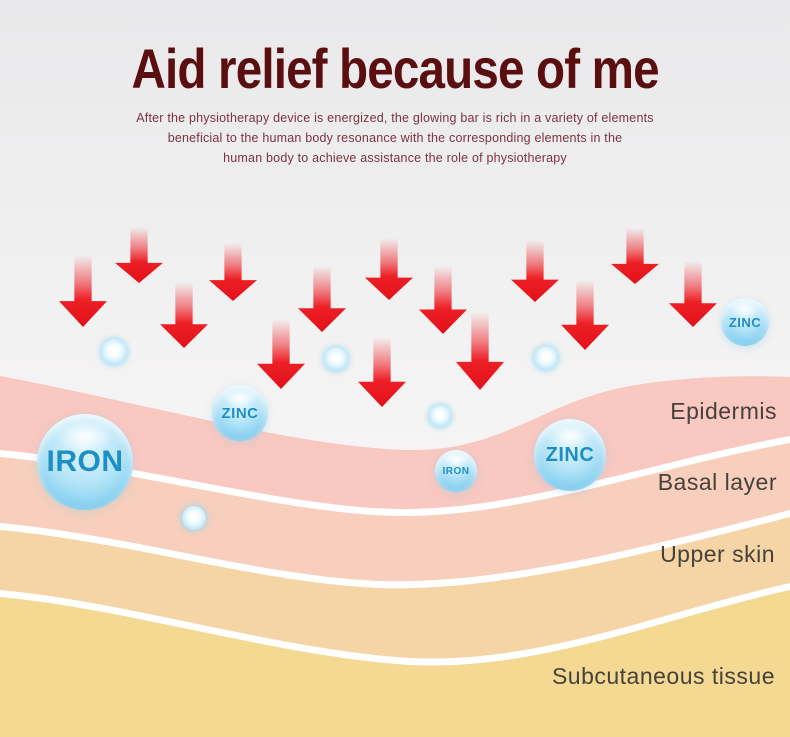 This screenshot has height=737, width=790. What do you see at coordinates (395, 68) in the screenshot?
I see `page-title: Aid relief because of me` at bounding box center [395, 68].